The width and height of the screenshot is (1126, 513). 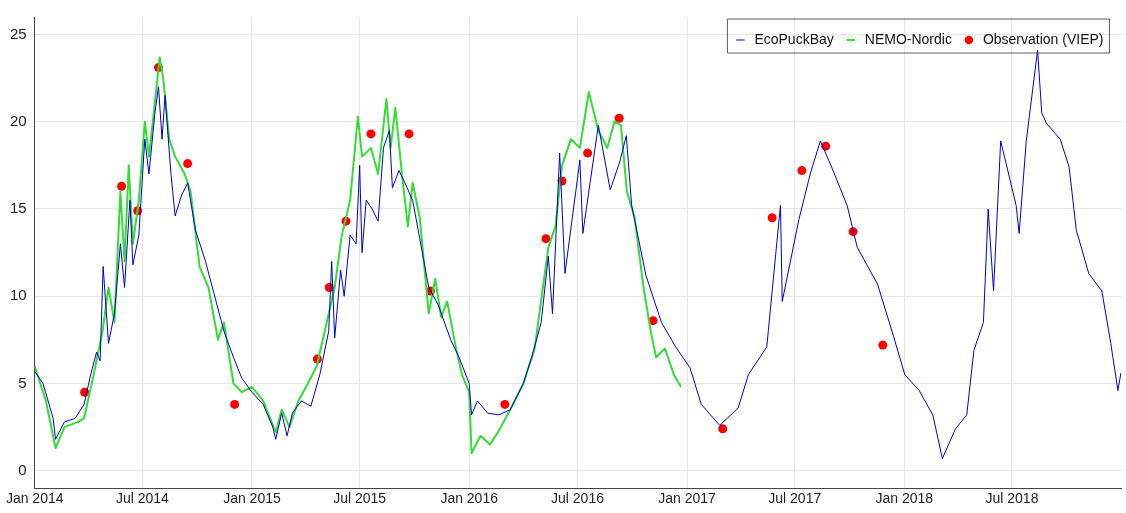 What do you see at coordinates (252, 498) in the screenshot?
I see `x-tick-label: Jan 2015` at bounding box center [252, 498].